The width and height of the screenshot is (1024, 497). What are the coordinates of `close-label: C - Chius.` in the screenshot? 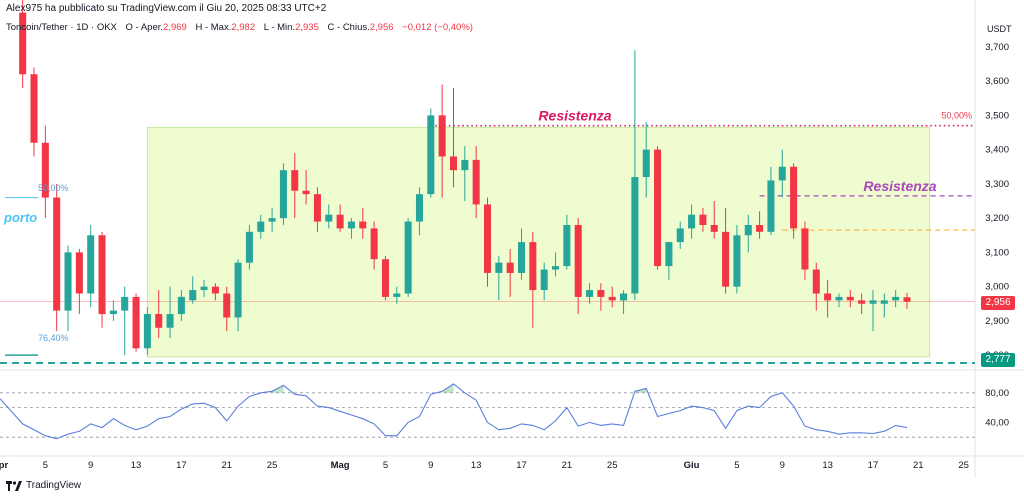 It's located at (348, 27).